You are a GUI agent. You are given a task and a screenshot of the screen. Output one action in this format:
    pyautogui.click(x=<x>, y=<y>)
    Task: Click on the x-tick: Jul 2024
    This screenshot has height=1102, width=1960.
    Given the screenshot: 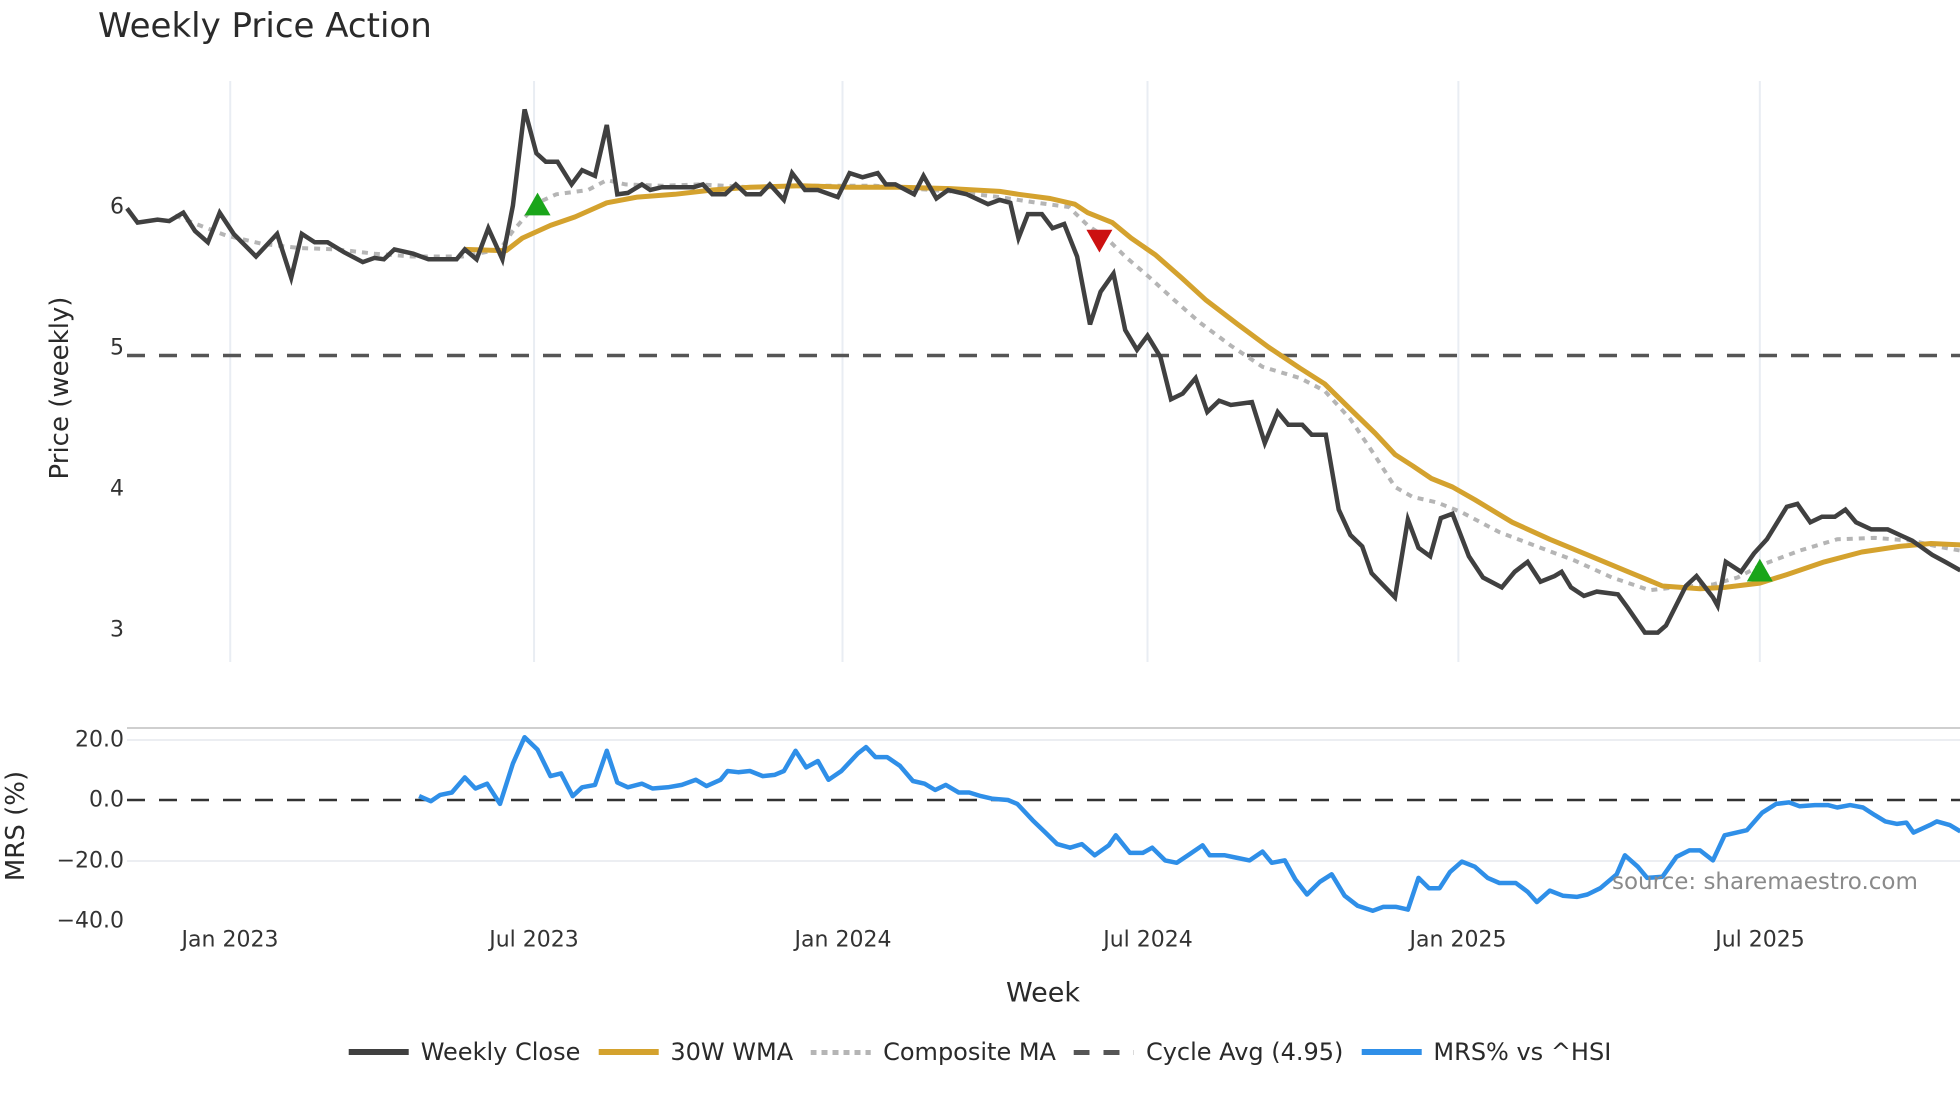 What is the action you would take?
    pyautogui.click(x=1148, y=940)
    